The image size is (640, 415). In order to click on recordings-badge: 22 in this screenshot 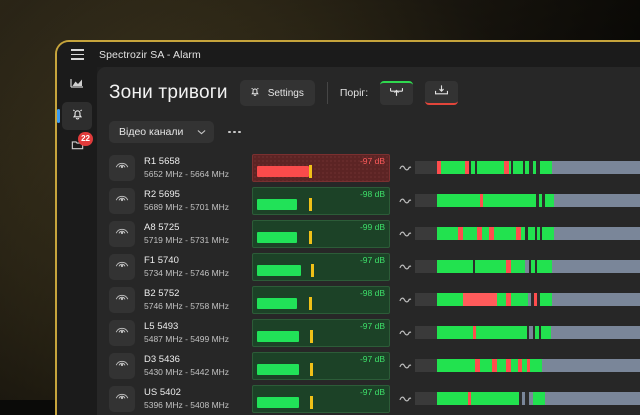, I will do `click(85, 139)`.